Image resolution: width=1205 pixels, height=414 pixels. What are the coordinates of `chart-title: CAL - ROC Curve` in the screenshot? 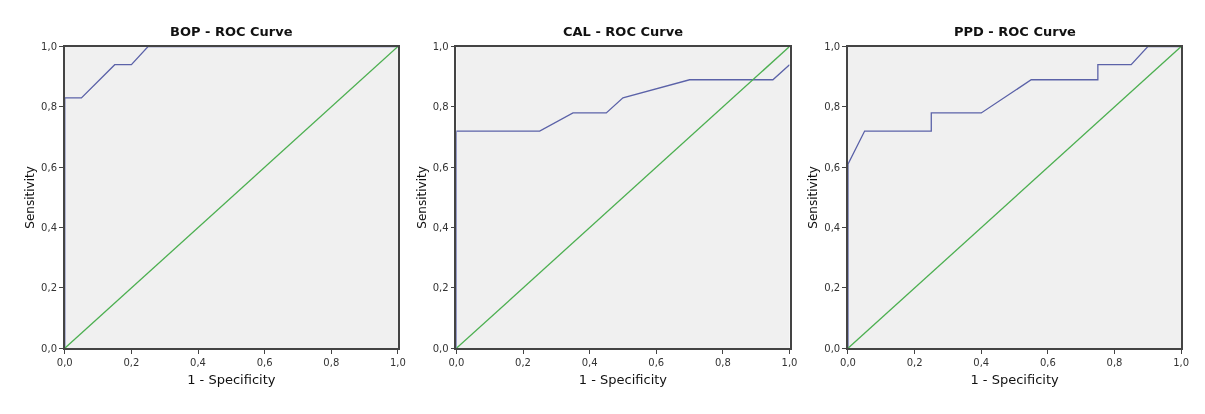 It's located at (623, 31).